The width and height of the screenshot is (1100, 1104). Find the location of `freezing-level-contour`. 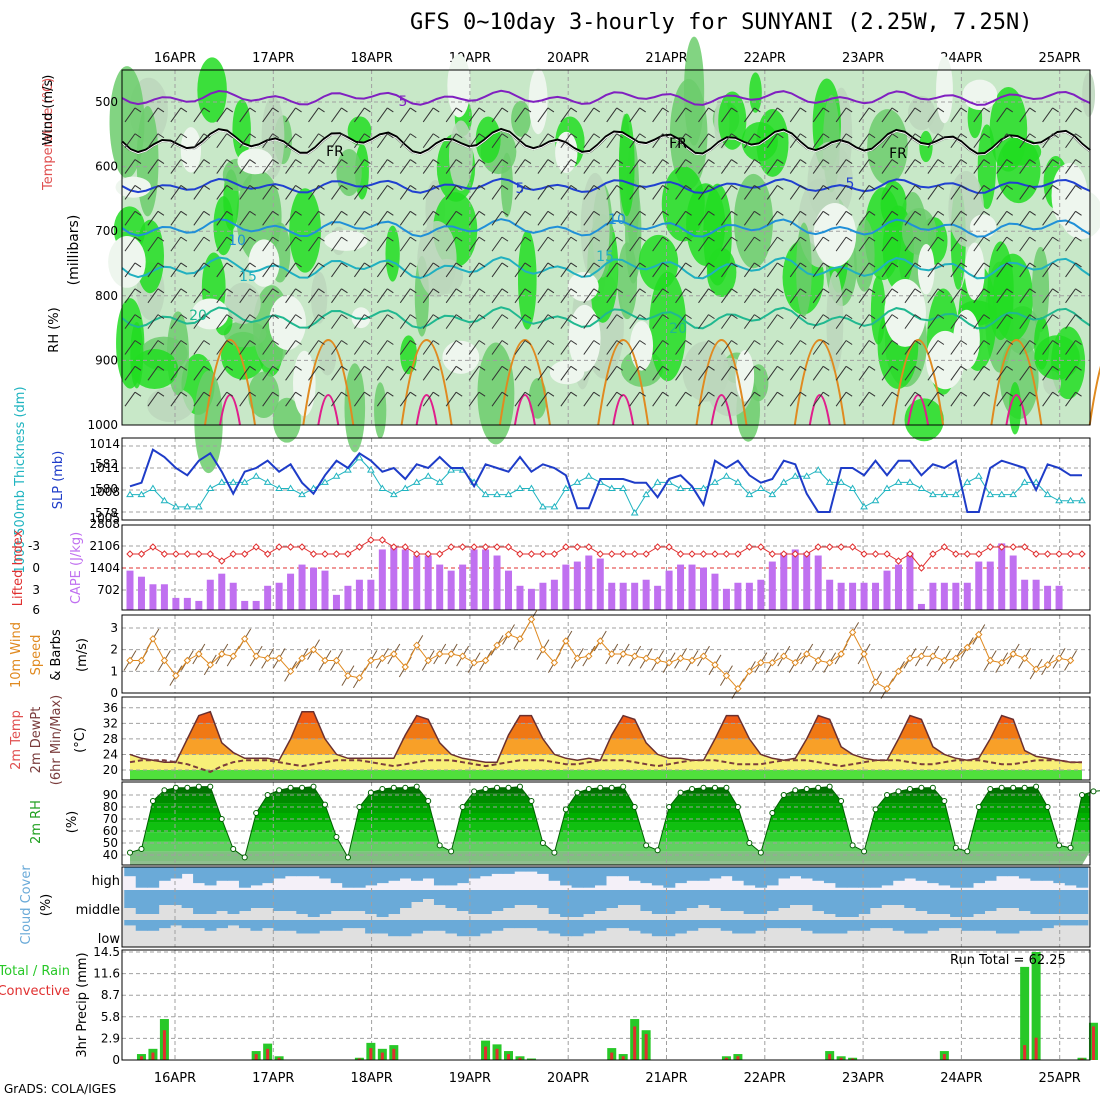

freezing-level-contour is located at coordinates (605, 141).